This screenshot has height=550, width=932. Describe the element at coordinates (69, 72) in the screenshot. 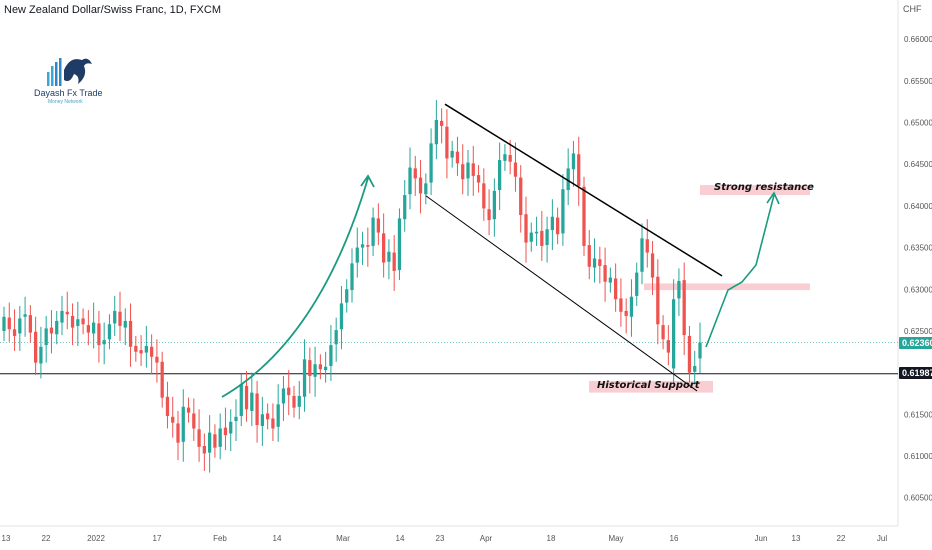

I see `bull-bars-icon` at that location.